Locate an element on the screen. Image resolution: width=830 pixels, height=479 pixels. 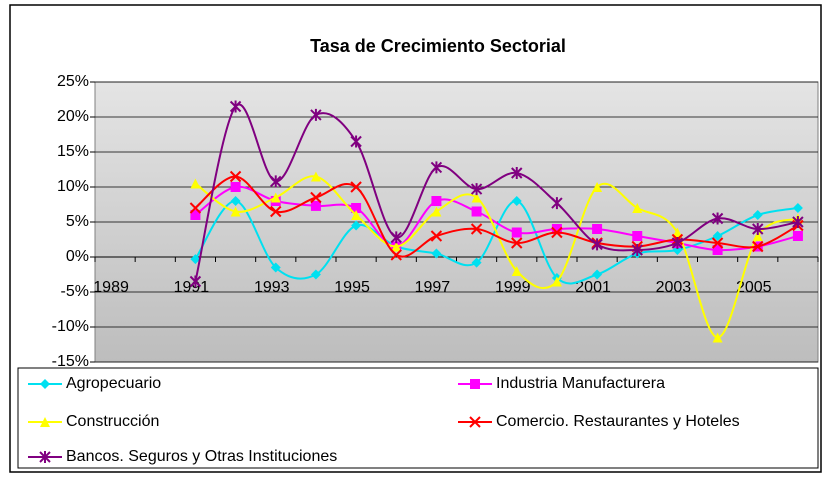
y-tick-label: 0% is located at coordinates (77, 256).